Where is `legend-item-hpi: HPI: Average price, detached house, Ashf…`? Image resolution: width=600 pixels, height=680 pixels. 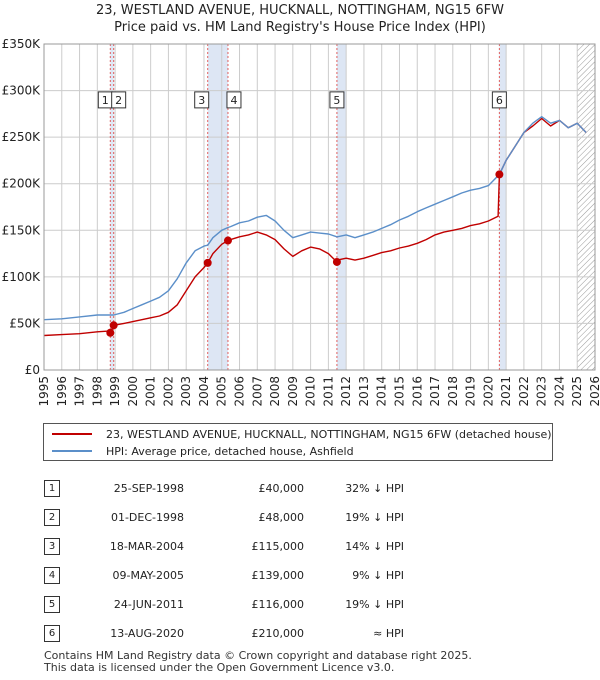
legend-item-hpi: HPI: Average price, detached house, Ashf… is located at coordinates (203, 451).